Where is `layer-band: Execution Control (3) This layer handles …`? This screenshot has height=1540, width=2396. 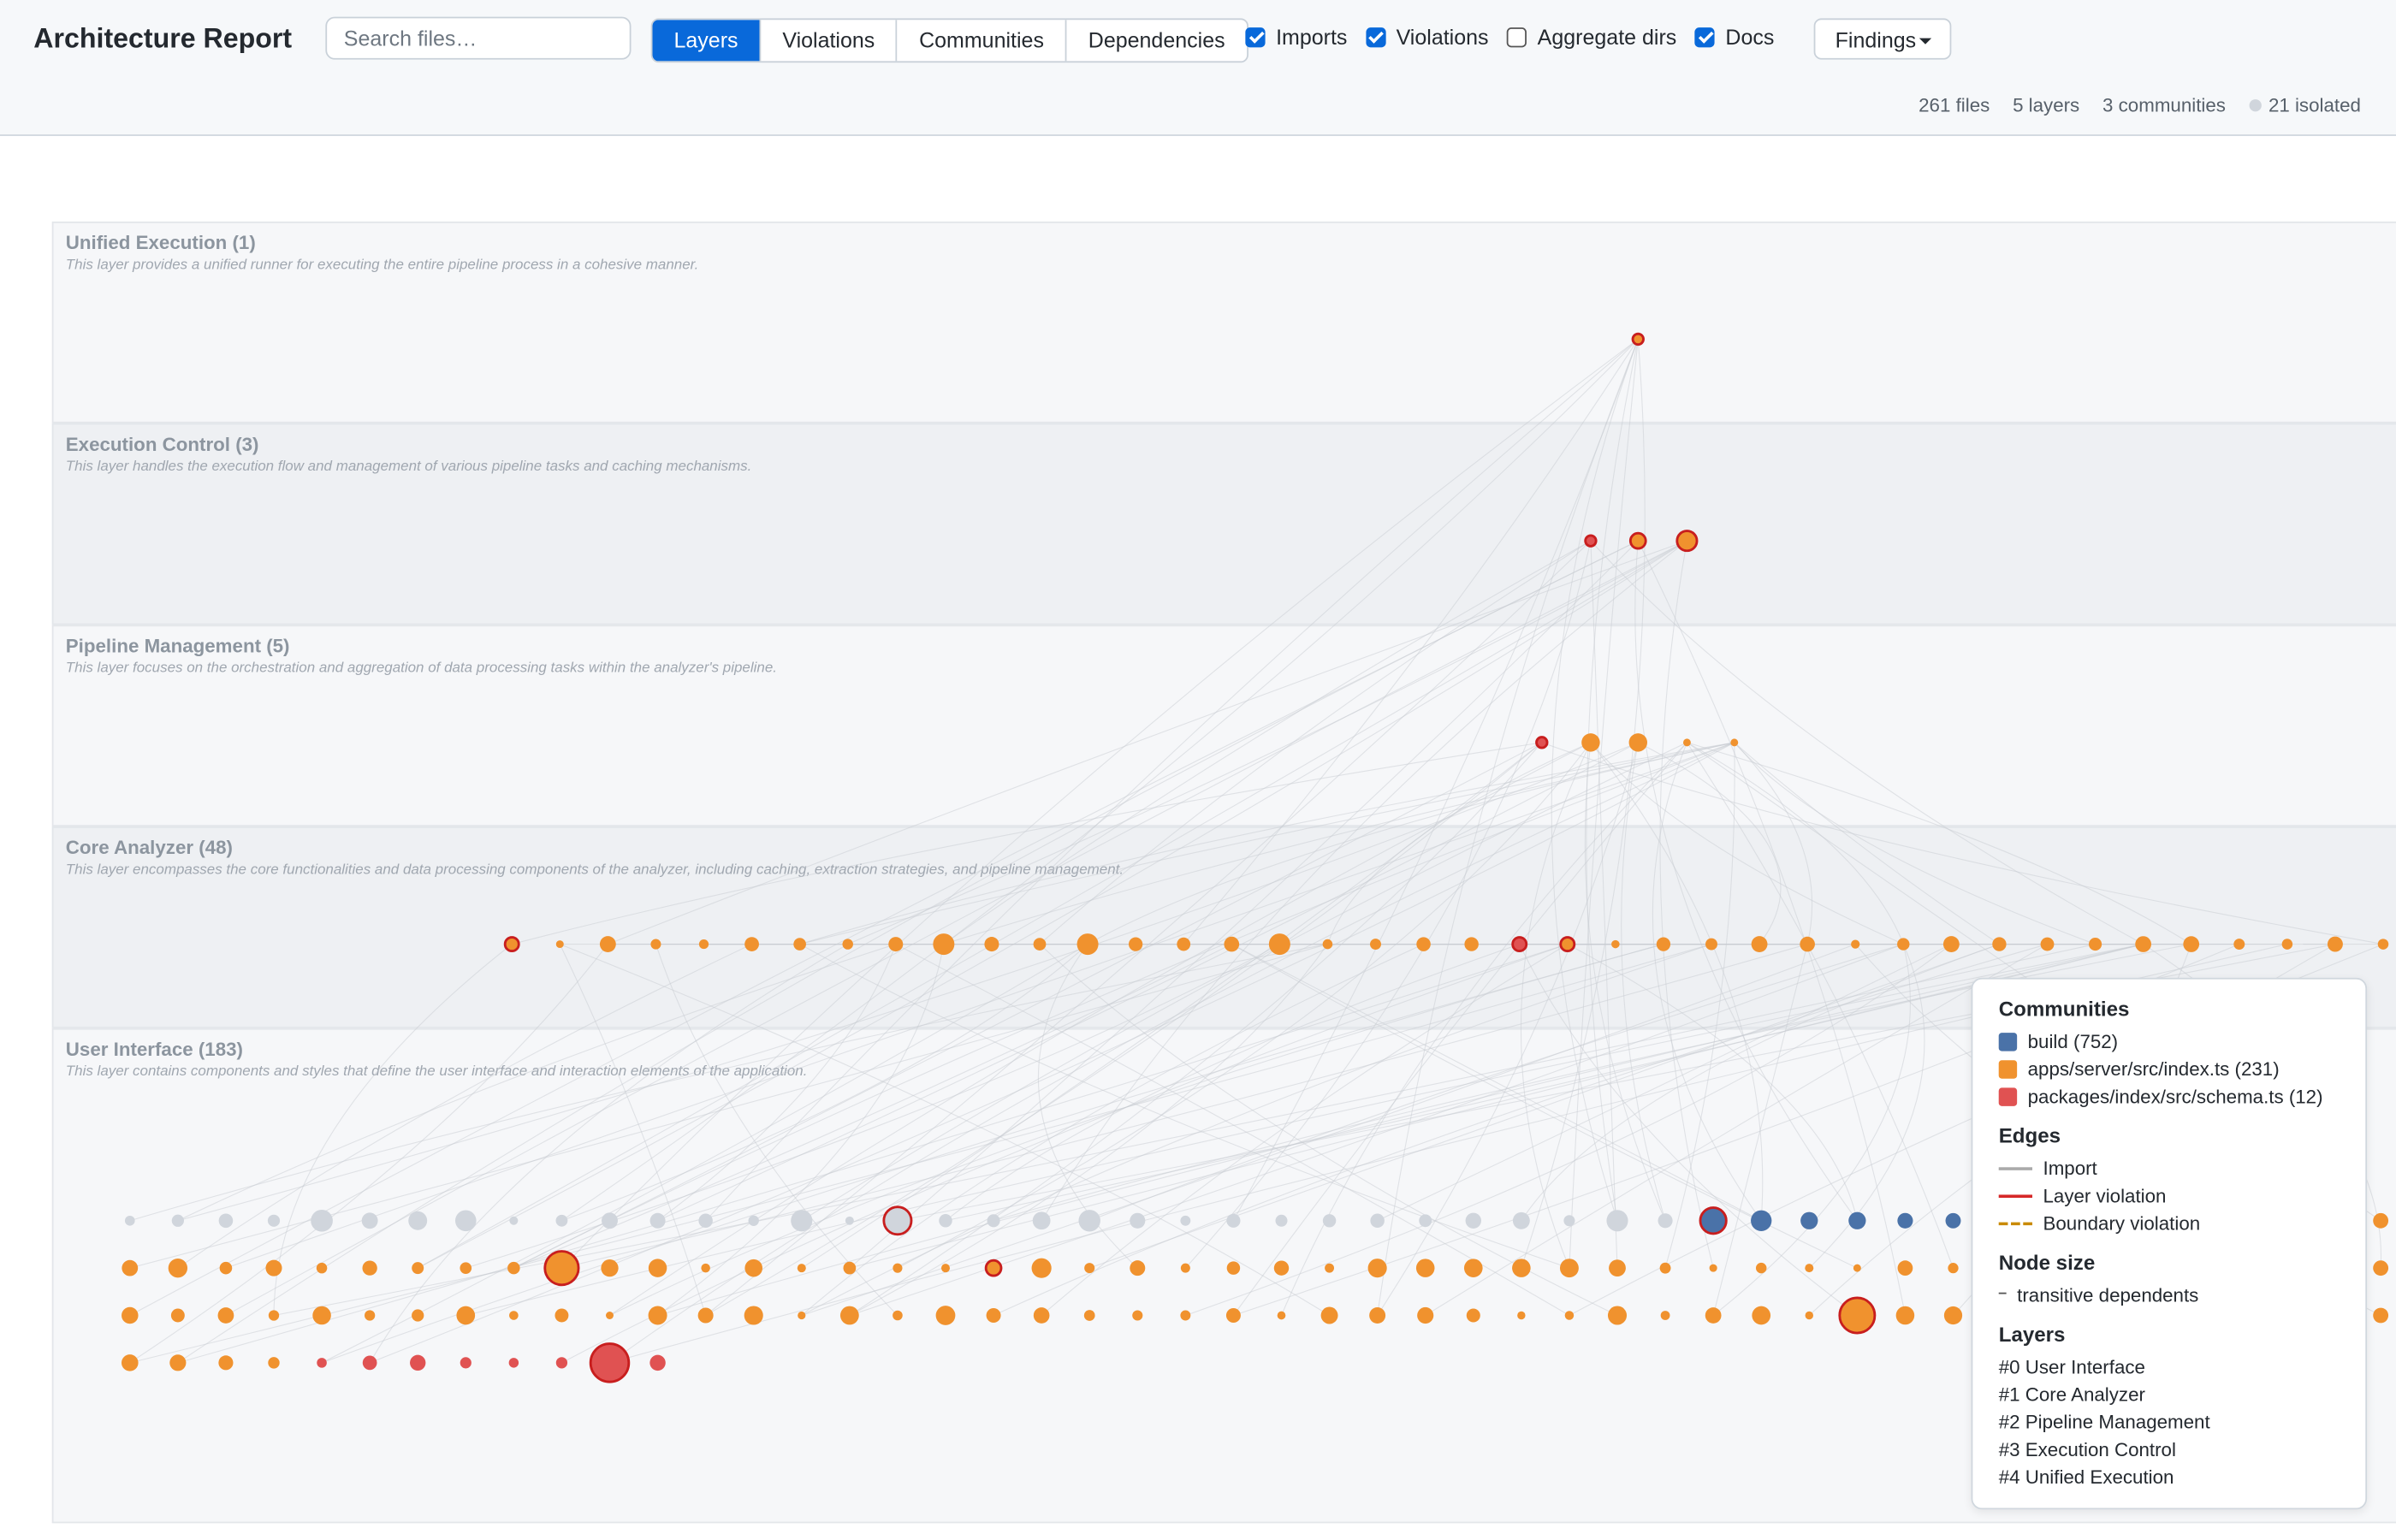 layer-band: Execution Control (3) This layer handles … is located at coordinates (1223, 524).